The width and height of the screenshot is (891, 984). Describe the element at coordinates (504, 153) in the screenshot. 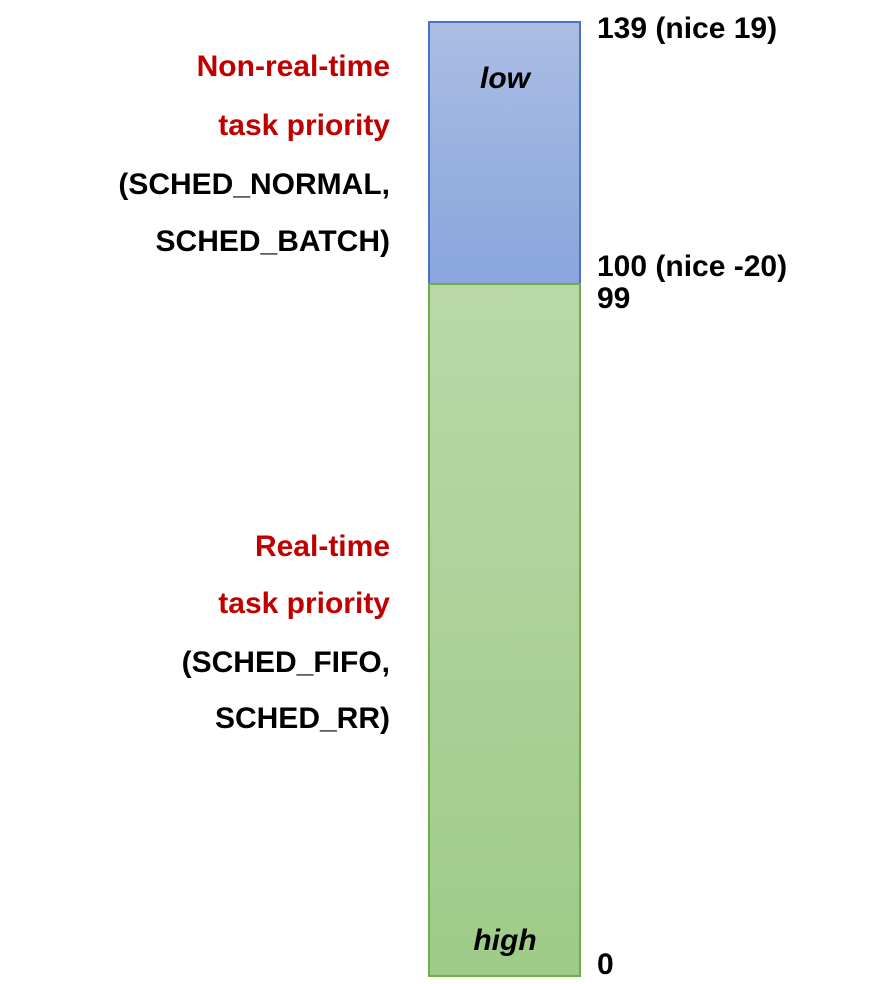

I see `non-real-time-band` at that location.